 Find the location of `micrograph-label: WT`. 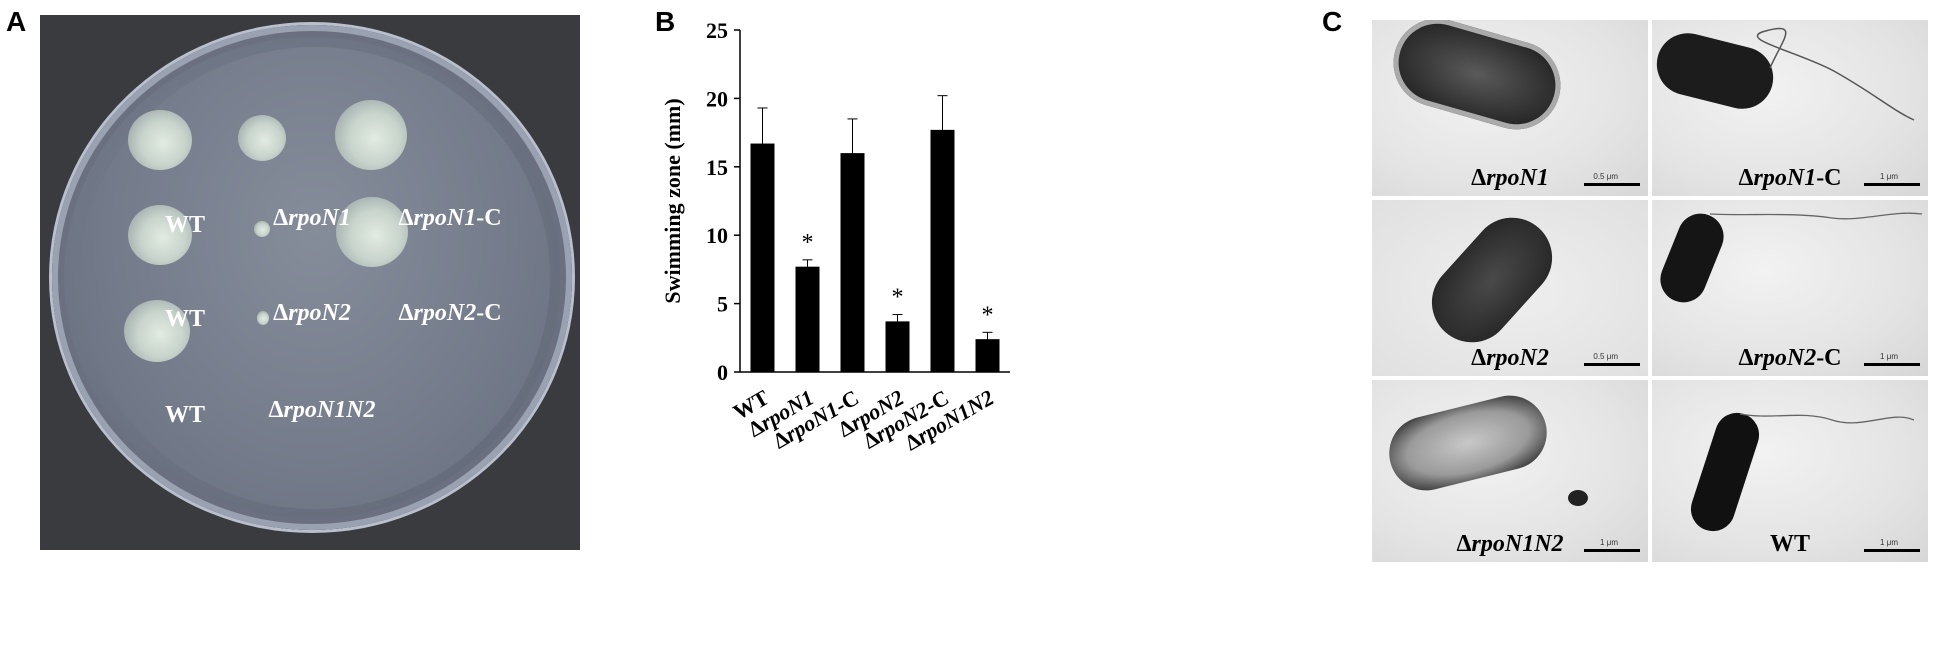

micrograph-label: WT is located at coordinates (1789, 544).